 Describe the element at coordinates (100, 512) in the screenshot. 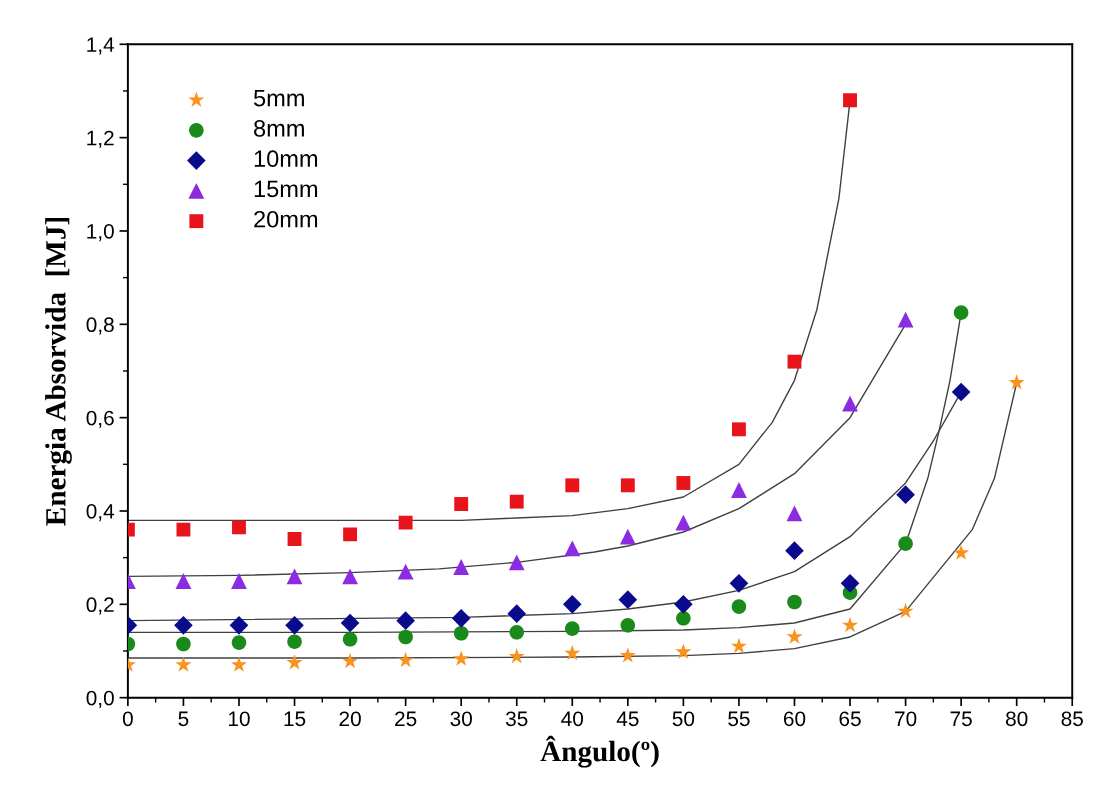

I see `y-tick-label: 0,4` at that location.